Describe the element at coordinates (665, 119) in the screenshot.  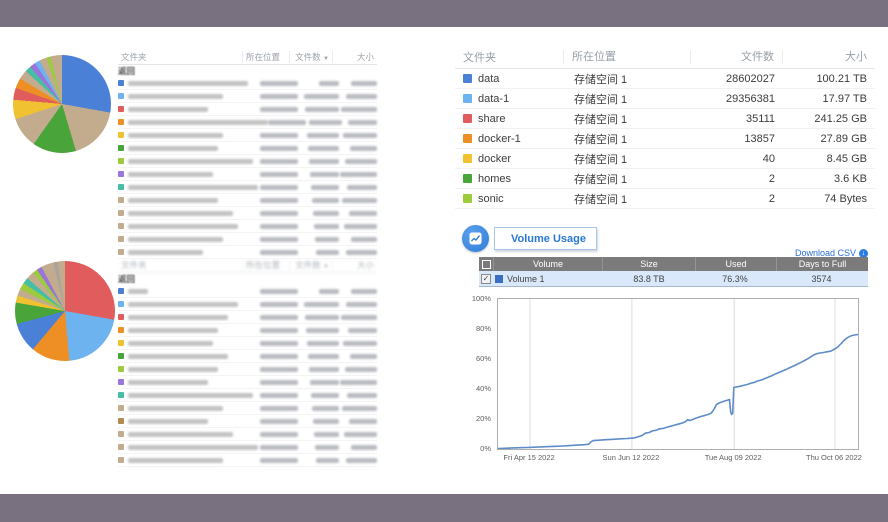
I see `folder-table-row: share 存储空间 1 35111 241.25 GB` at that location.